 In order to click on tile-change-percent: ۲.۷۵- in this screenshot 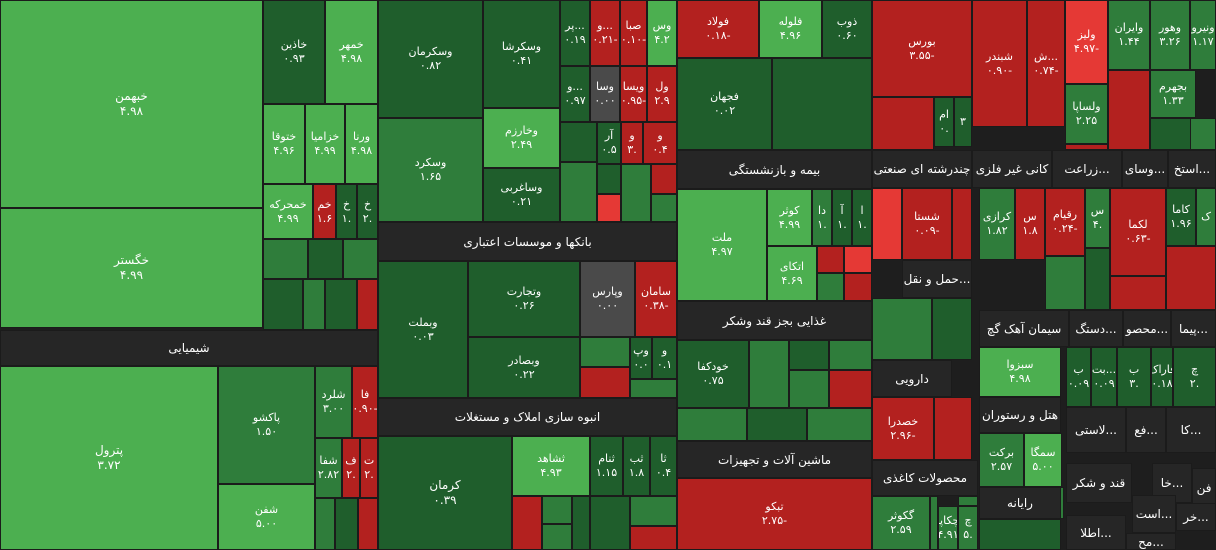, I will do `click(774, 520)`.